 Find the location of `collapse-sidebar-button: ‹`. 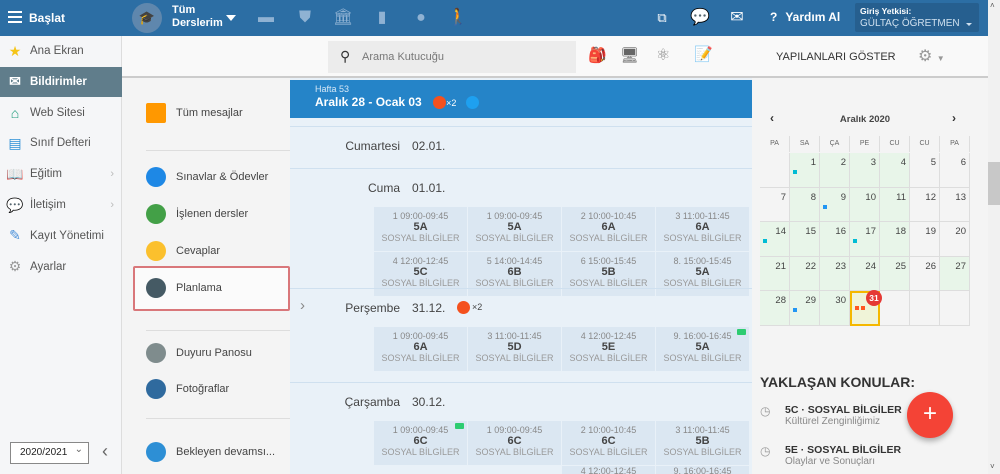

collapse-sidebar-button: ‹ is located at coordinates (105, 451).